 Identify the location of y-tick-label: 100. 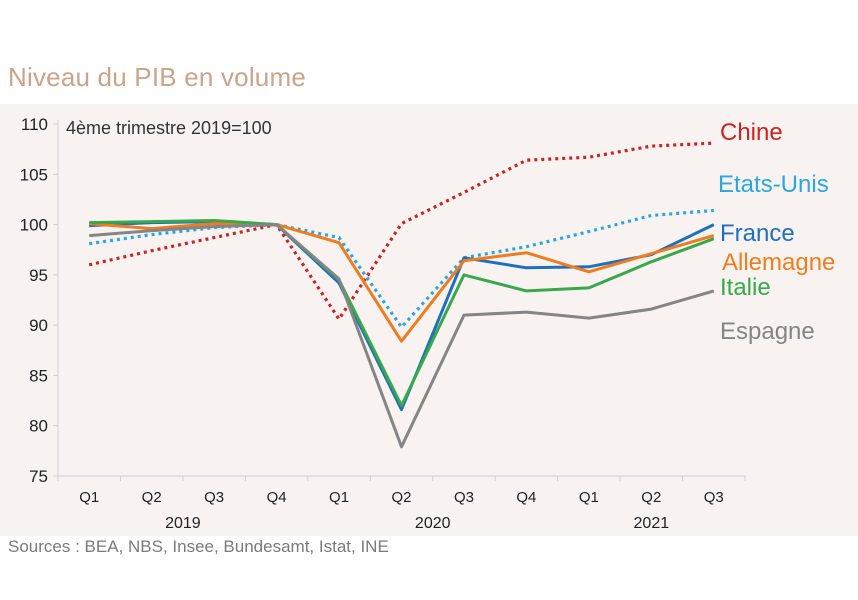
(34, 225).